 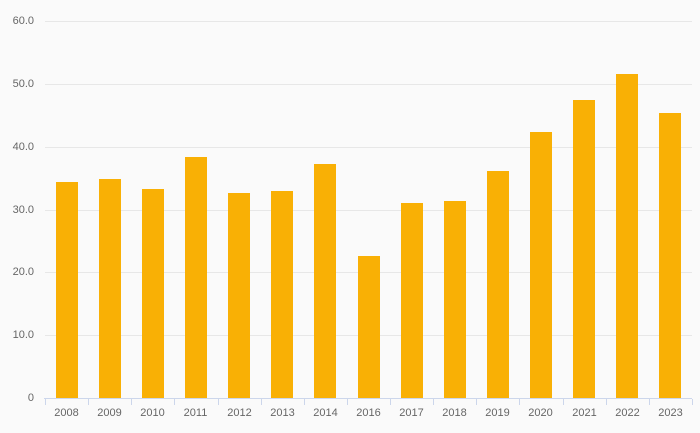 I want to click on y-axis-tick-label: 50.0, so click(x=23, y=83).